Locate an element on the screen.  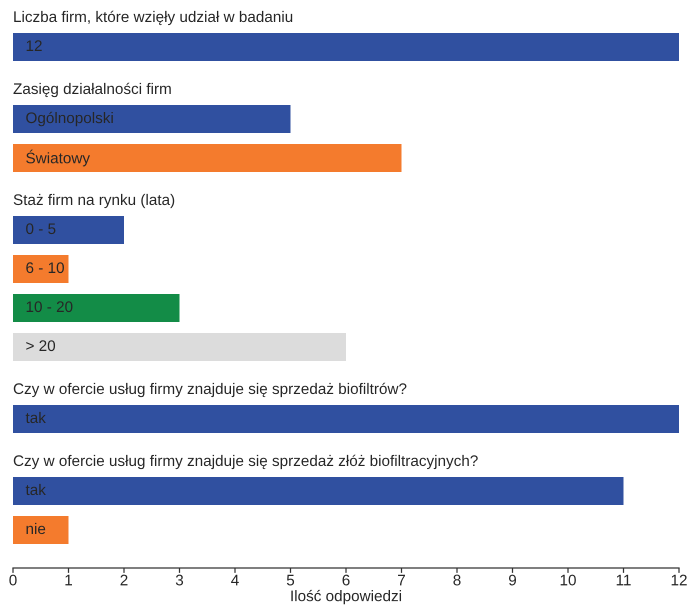
category-label: nie is located at coordinates (36, 528).